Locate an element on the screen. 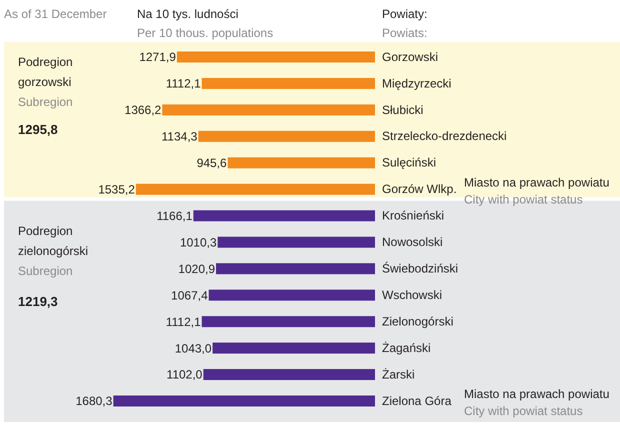  text: As of 31 December is located at coordinates (55, 14).